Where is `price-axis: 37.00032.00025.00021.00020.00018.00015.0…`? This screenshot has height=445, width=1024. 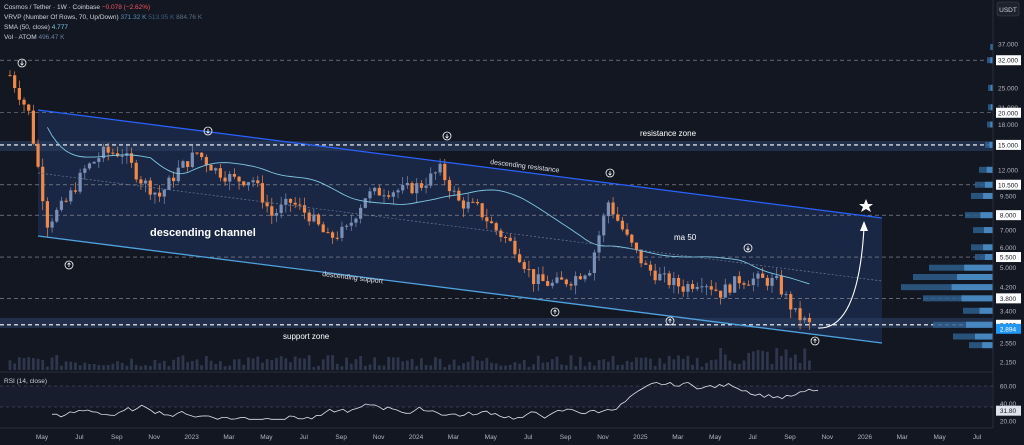
price-axis: 37.00032.00025.00021.00020.00018.00015.0… is located at coordinates (1008, 204).